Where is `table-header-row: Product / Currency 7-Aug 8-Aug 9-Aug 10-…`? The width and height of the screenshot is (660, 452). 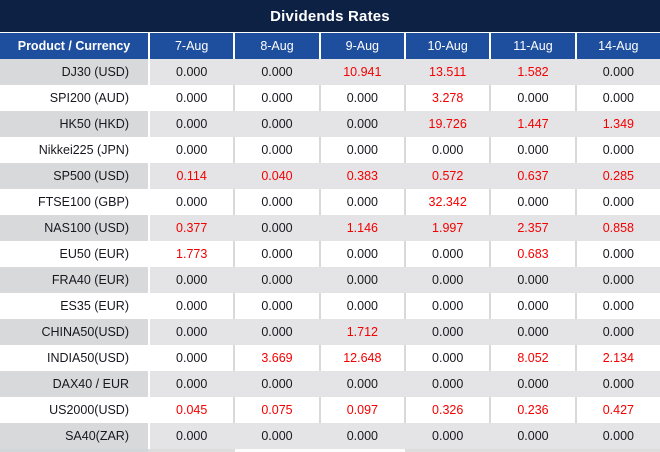
table-header-row: Product / Currency 7-Aug 8-Aug 9-Aug 10-… is located at coordinates (330, 45).